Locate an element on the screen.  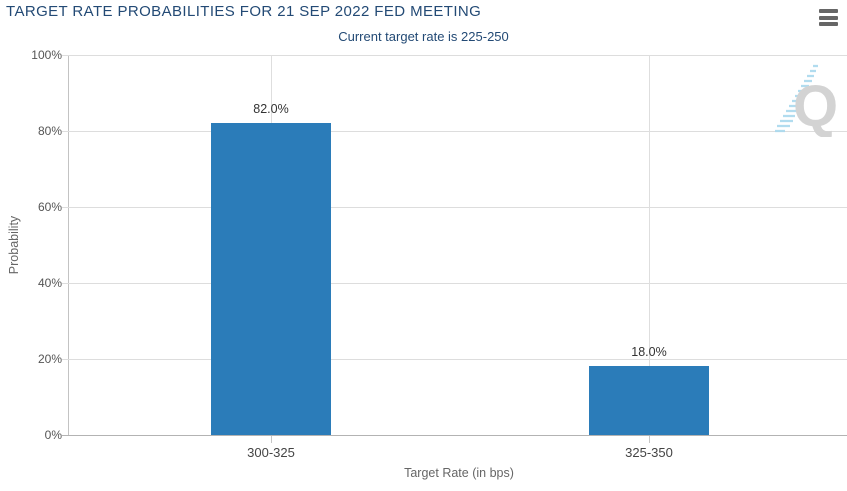
quandl-watermark-logo: Q is located at coordinates (806, 100).